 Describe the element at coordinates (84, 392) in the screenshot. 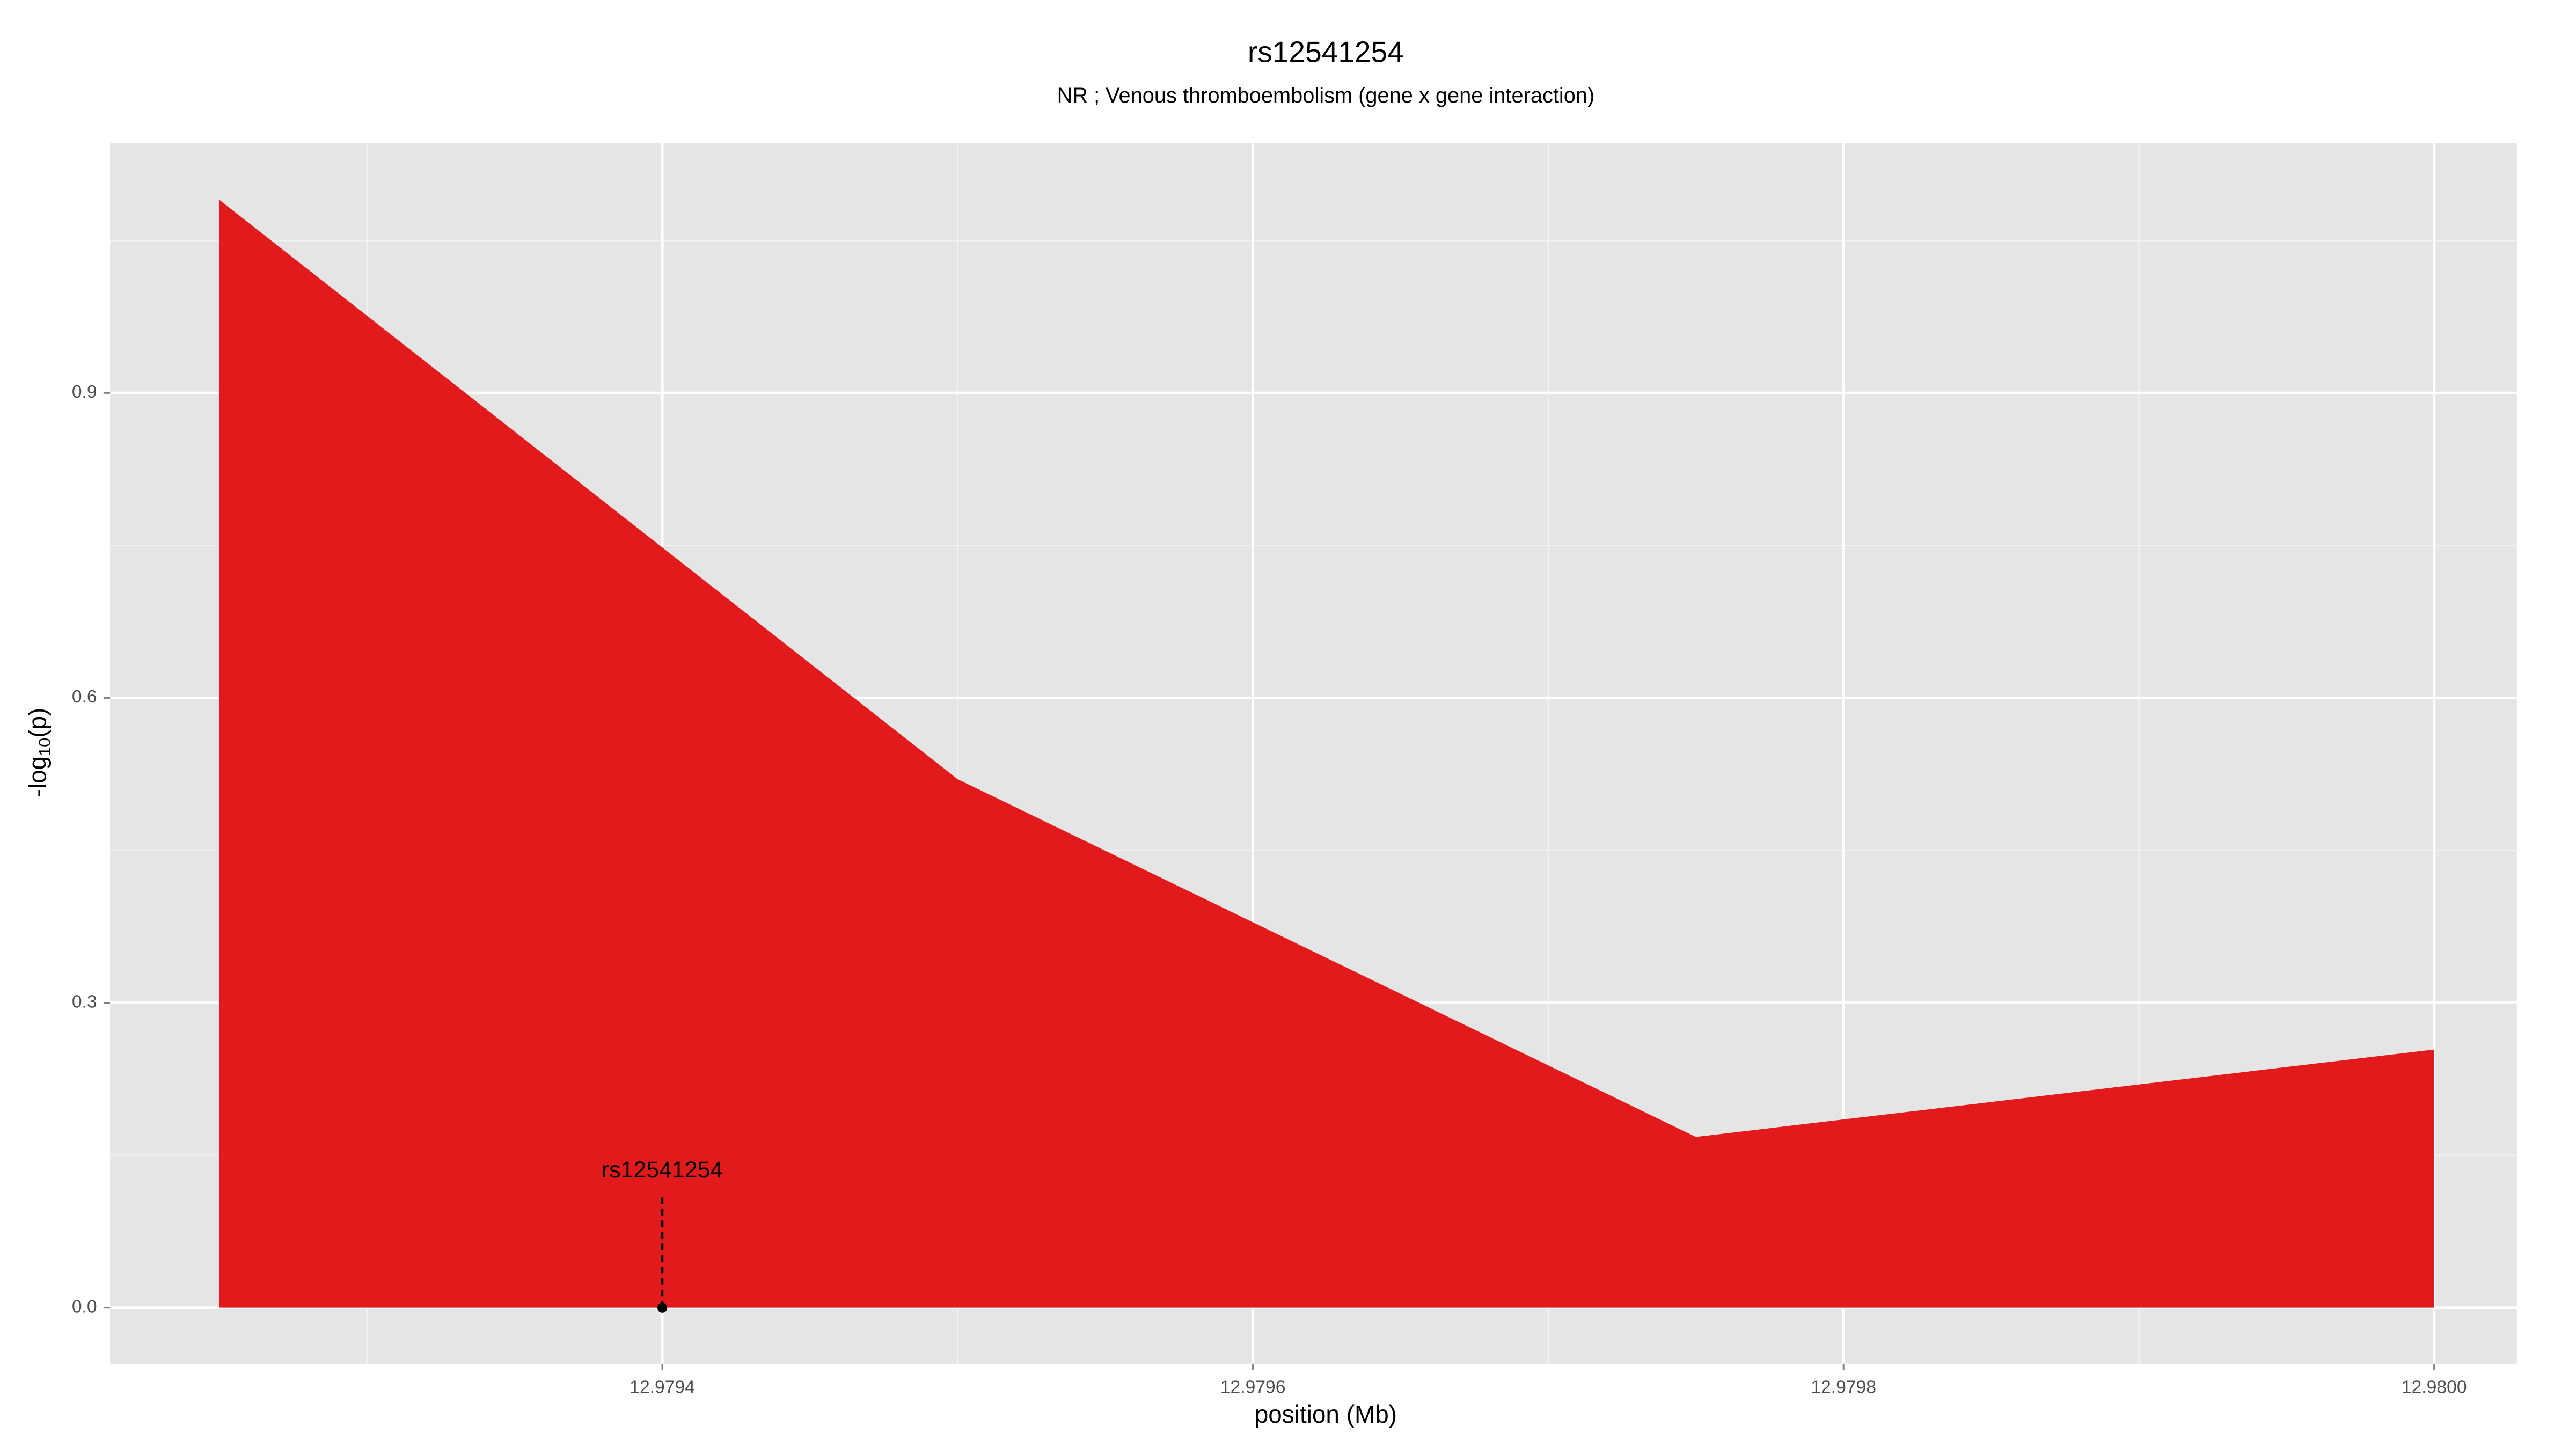

I see `y-tick-label: 0.9` at that location.